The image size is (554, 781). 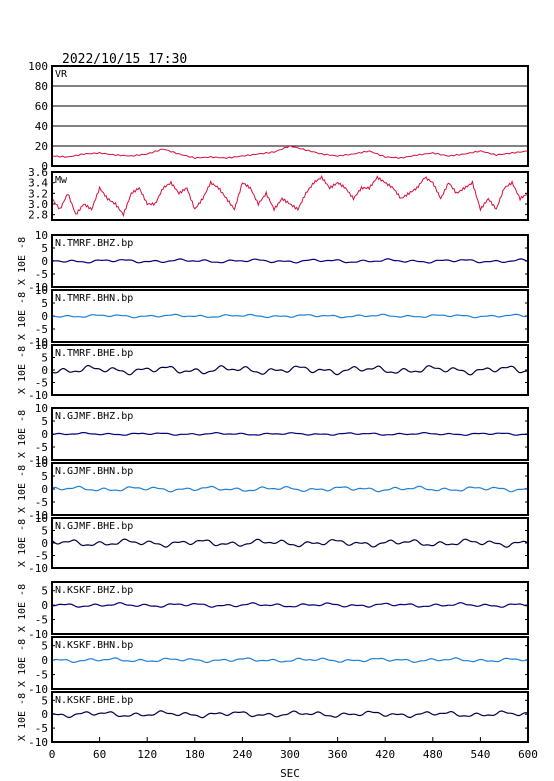 I want to click on y-tick-label: 3.6, so click(x=38, y=172).